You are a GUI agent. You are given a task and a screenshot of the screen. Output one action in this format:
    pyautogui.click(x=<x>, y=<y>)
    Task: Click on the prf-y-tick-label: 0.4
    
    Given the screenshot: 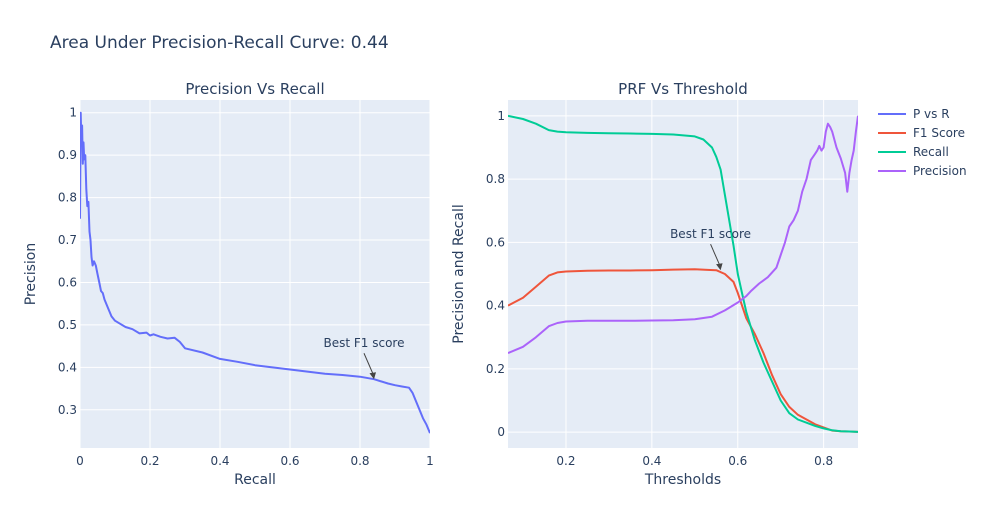 What is the action you would take?
    pyautogui.click(x=495, y=306)
    